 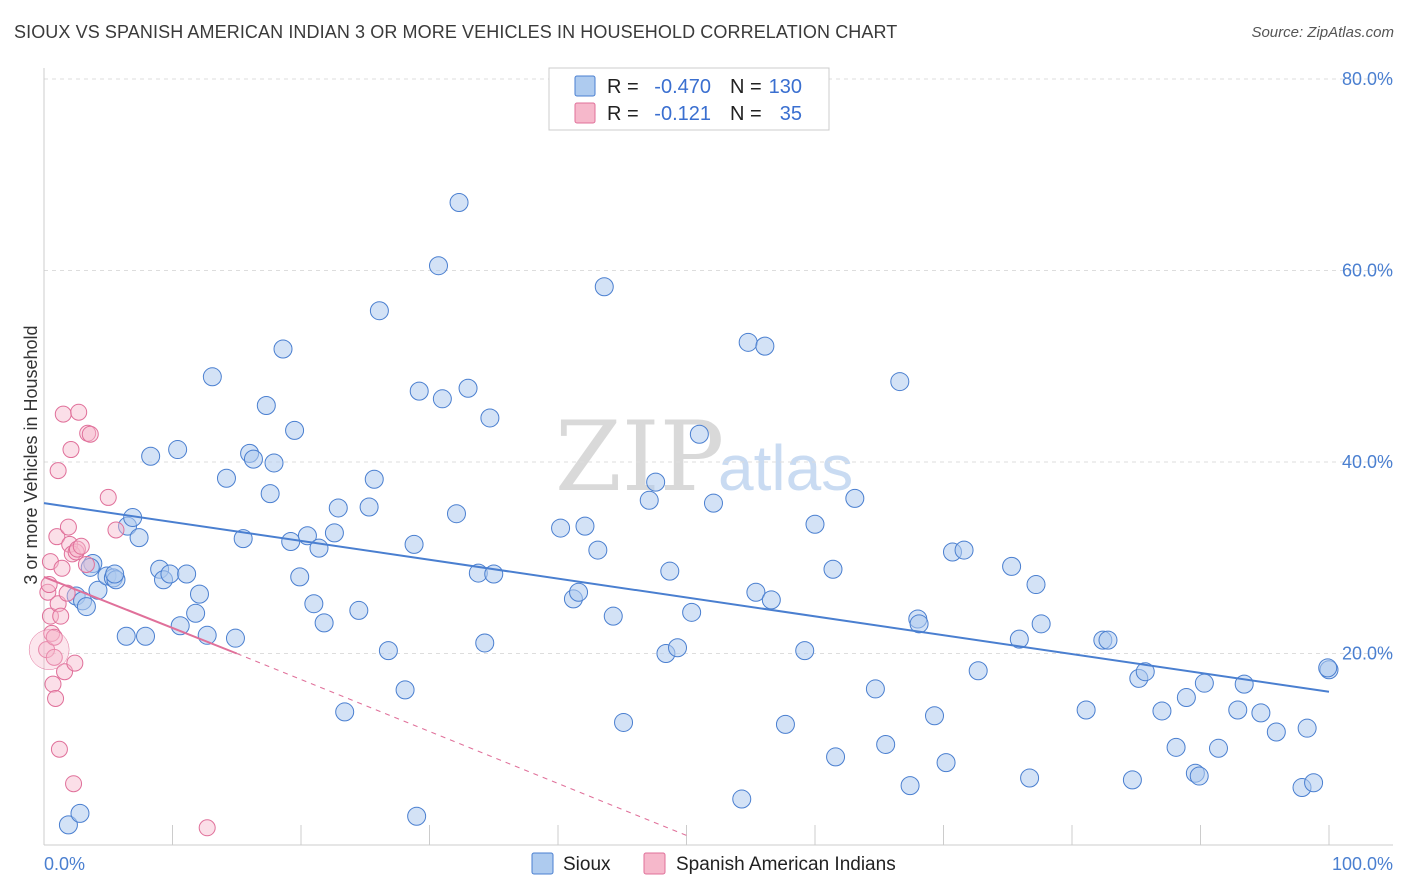 I want to click on spanish-trend-line, so click(x=140, y=615).